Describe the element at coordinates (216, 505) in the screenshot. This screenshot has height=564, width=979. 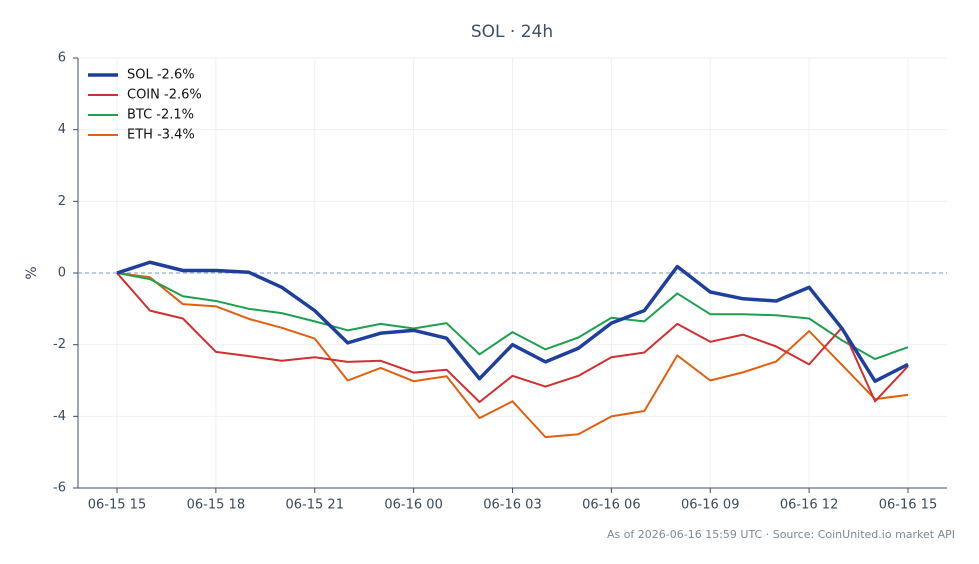
I see `x-tick-label: 06-15 18` at that location.